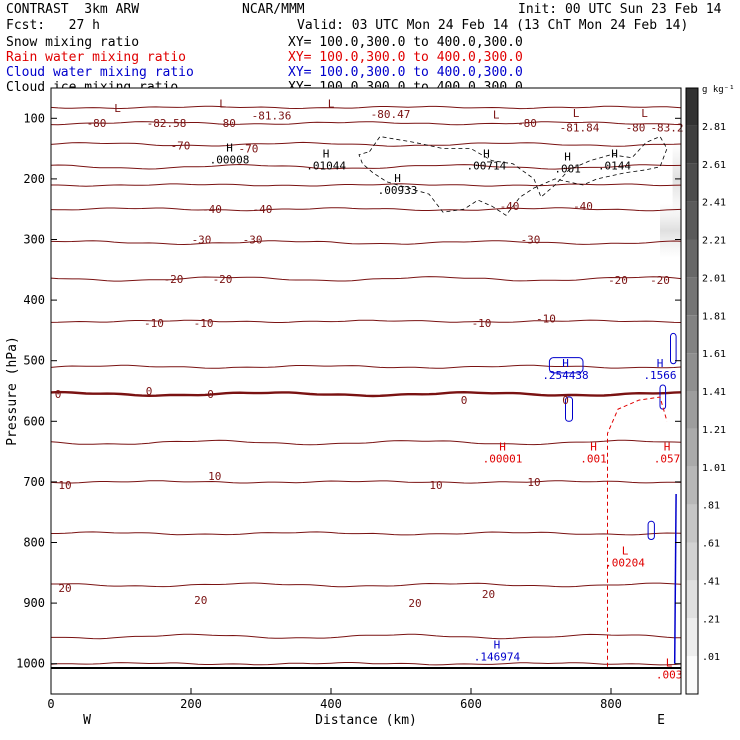 The image size is (740, 740). Describe the element at coordinates (513, 175) in the screenshot. I see `snow-contour` at that location.